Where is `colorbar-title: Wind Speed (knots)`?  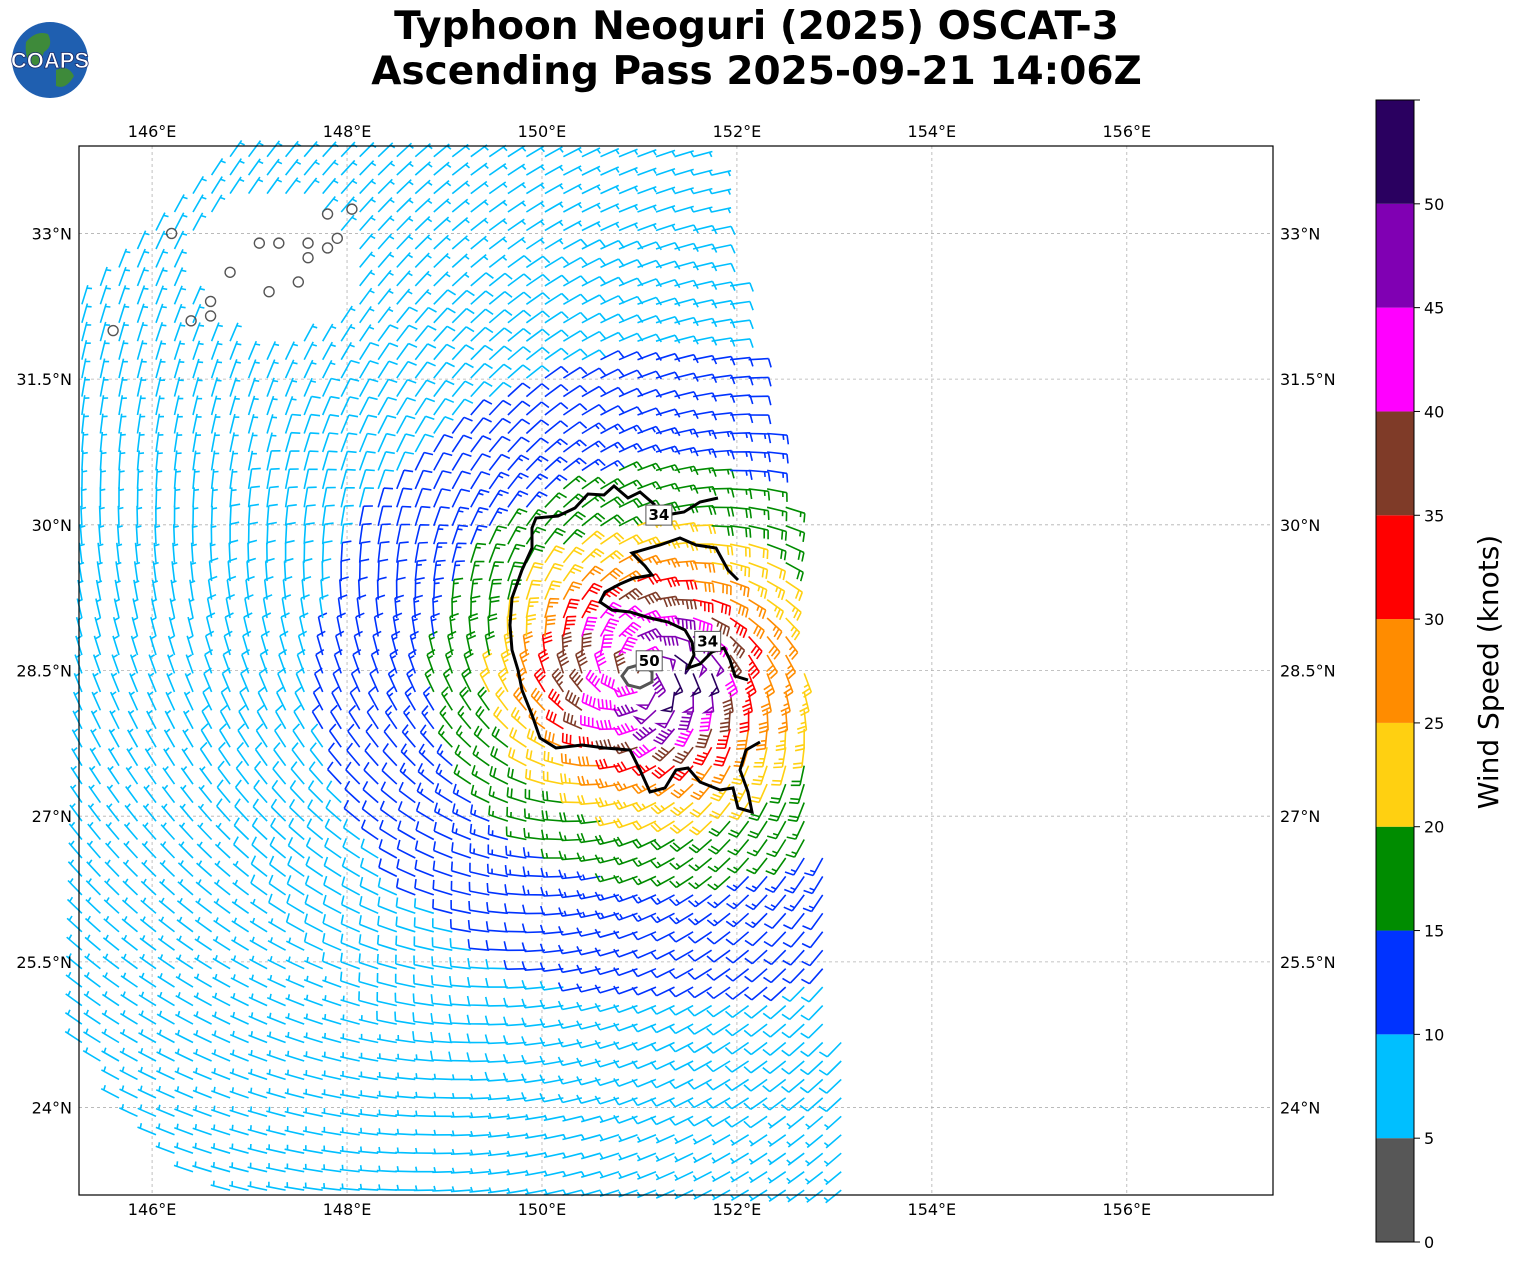 colorbar-title: Wind Speed (knots) is located at coordinates (1488, 672).